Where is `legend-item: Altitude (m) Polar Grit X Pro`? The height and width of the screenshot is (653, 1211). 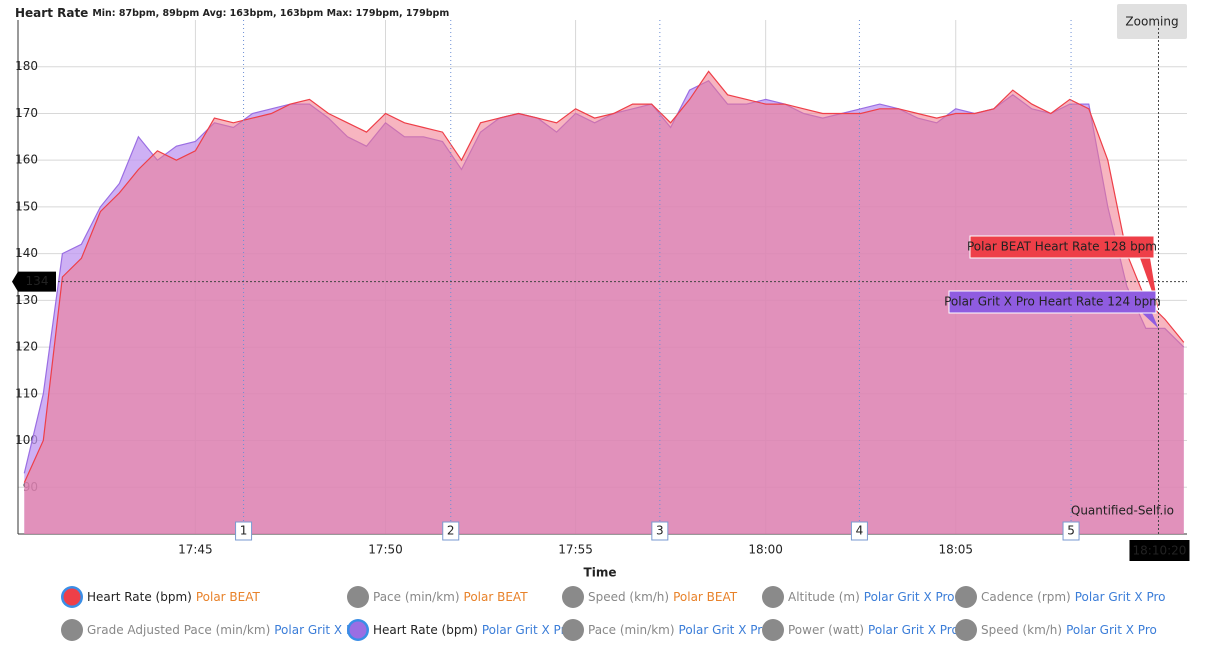
legend-item: Altitude (m) Polar Grit X Pro is located at coordinates (858, 597).